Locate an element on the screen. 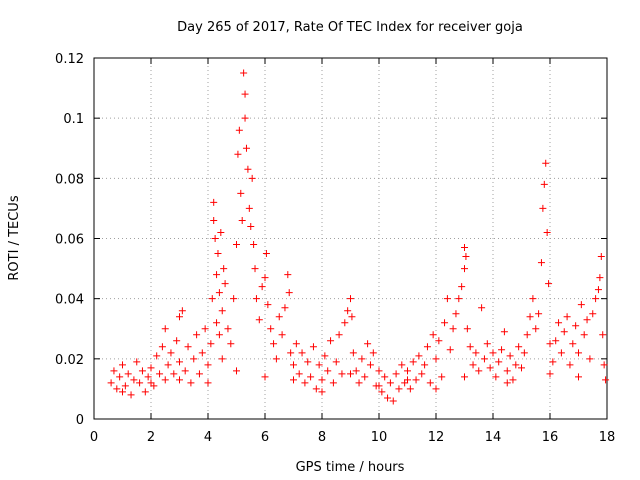 The width and height of the screenshot is (640, 480). x-tick-label: 0 is located at coordinates (94, 437).